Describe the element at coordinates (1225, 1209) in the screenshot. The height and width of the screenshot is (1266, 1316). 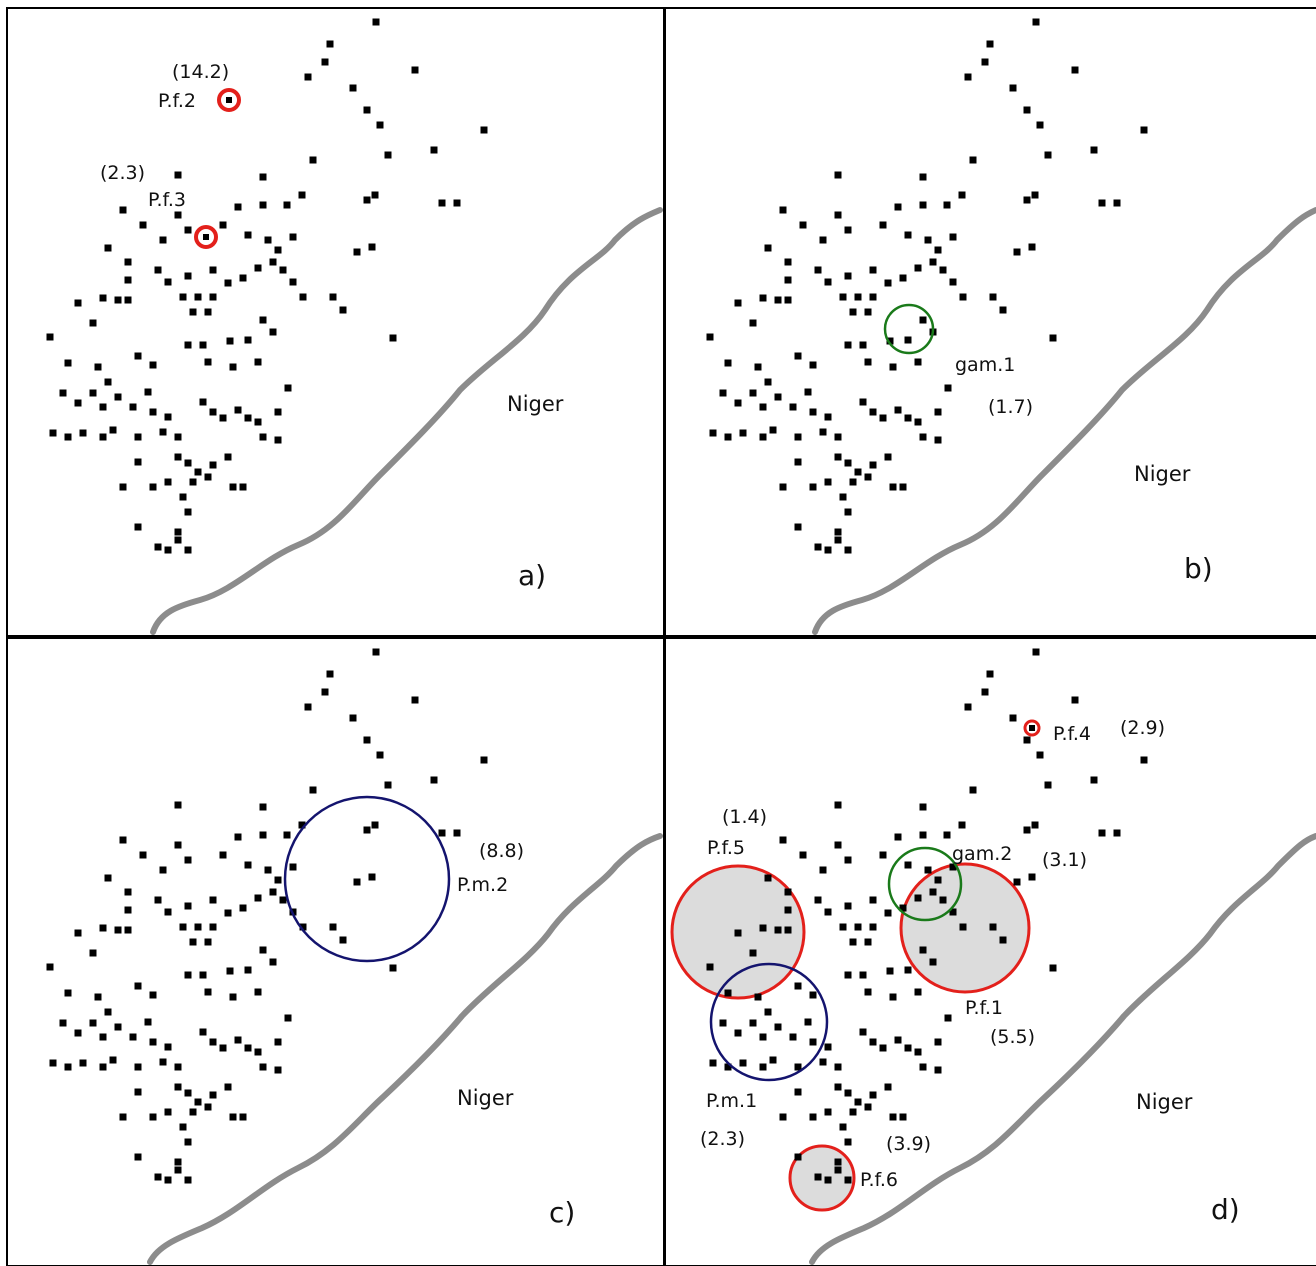
I see `panel-label-d: d)` at that location.